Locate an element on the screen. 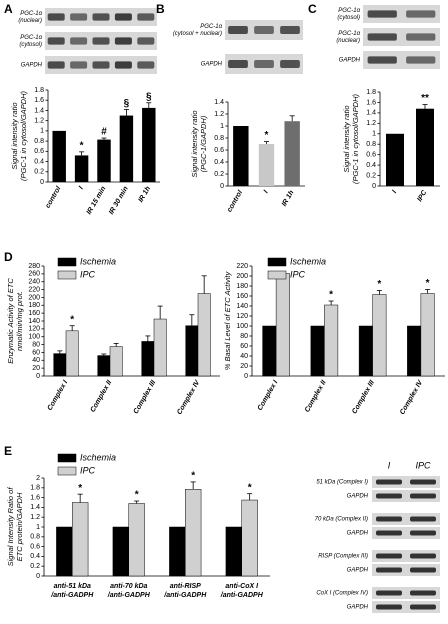  panel-letter: A is located at coordinates (8, 9).